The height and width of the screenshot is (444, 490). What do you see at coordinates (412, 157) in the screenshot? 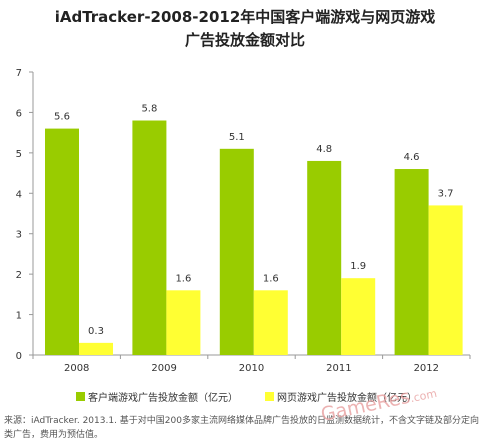
I see `data-label: 4.6` at bounding box center [412, 157].